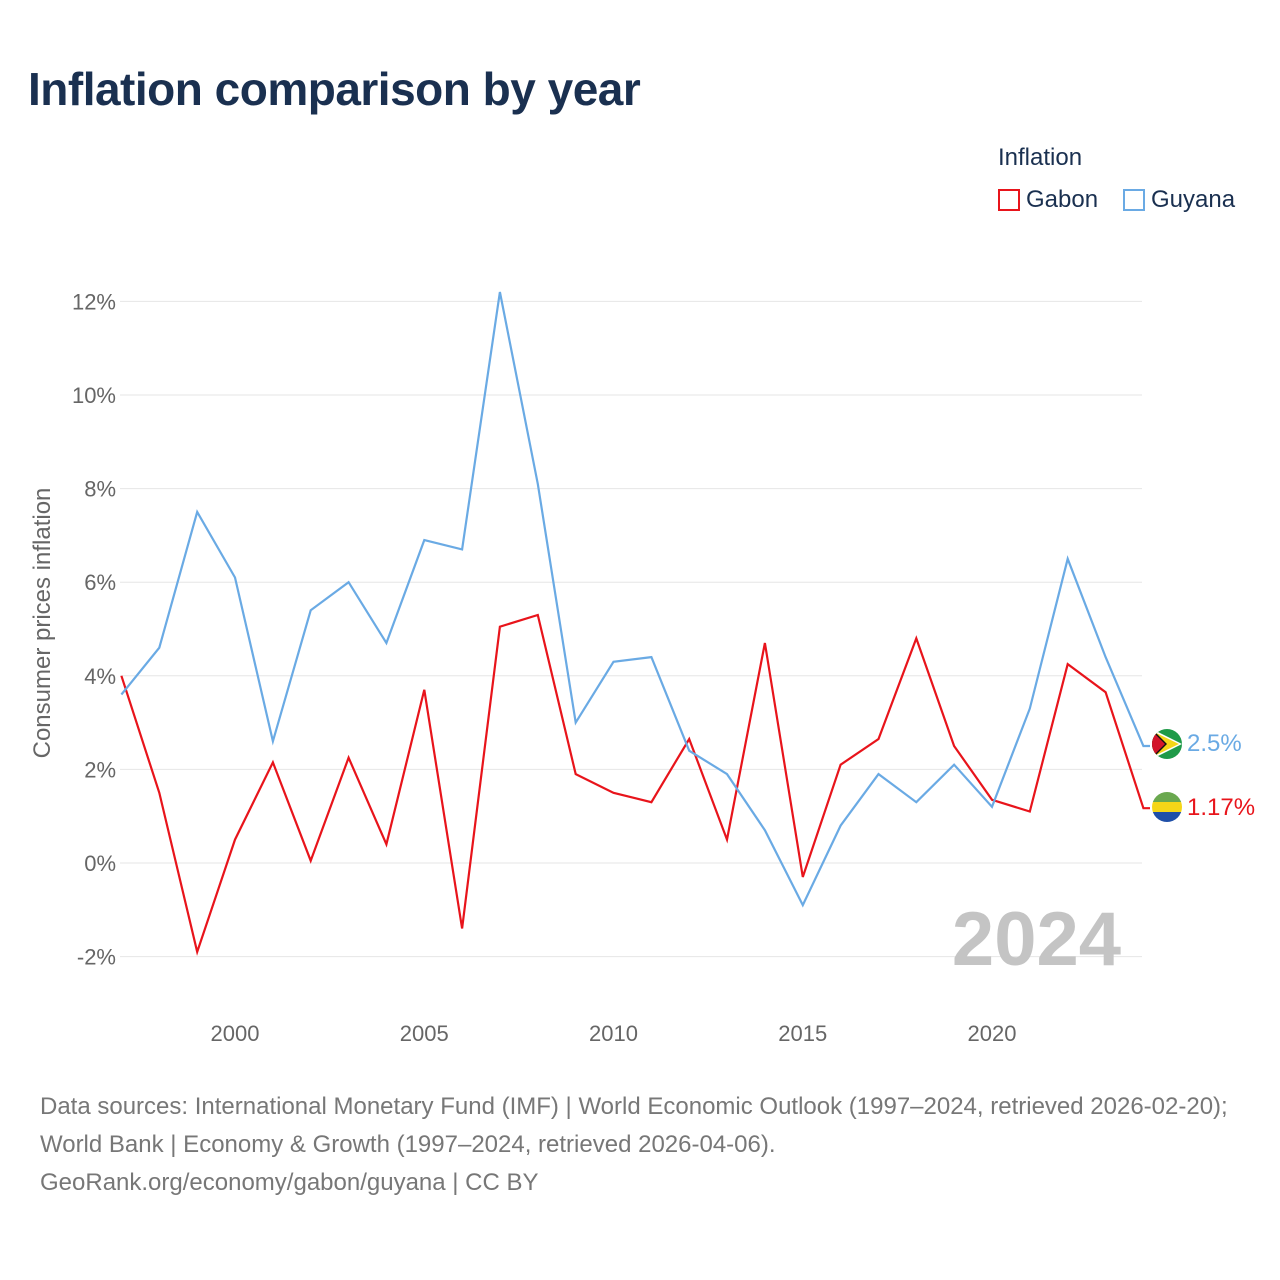  Describe the element at coordinates (96, 957) in the screenshot. I see `y-tick-label: -2%` at that location.